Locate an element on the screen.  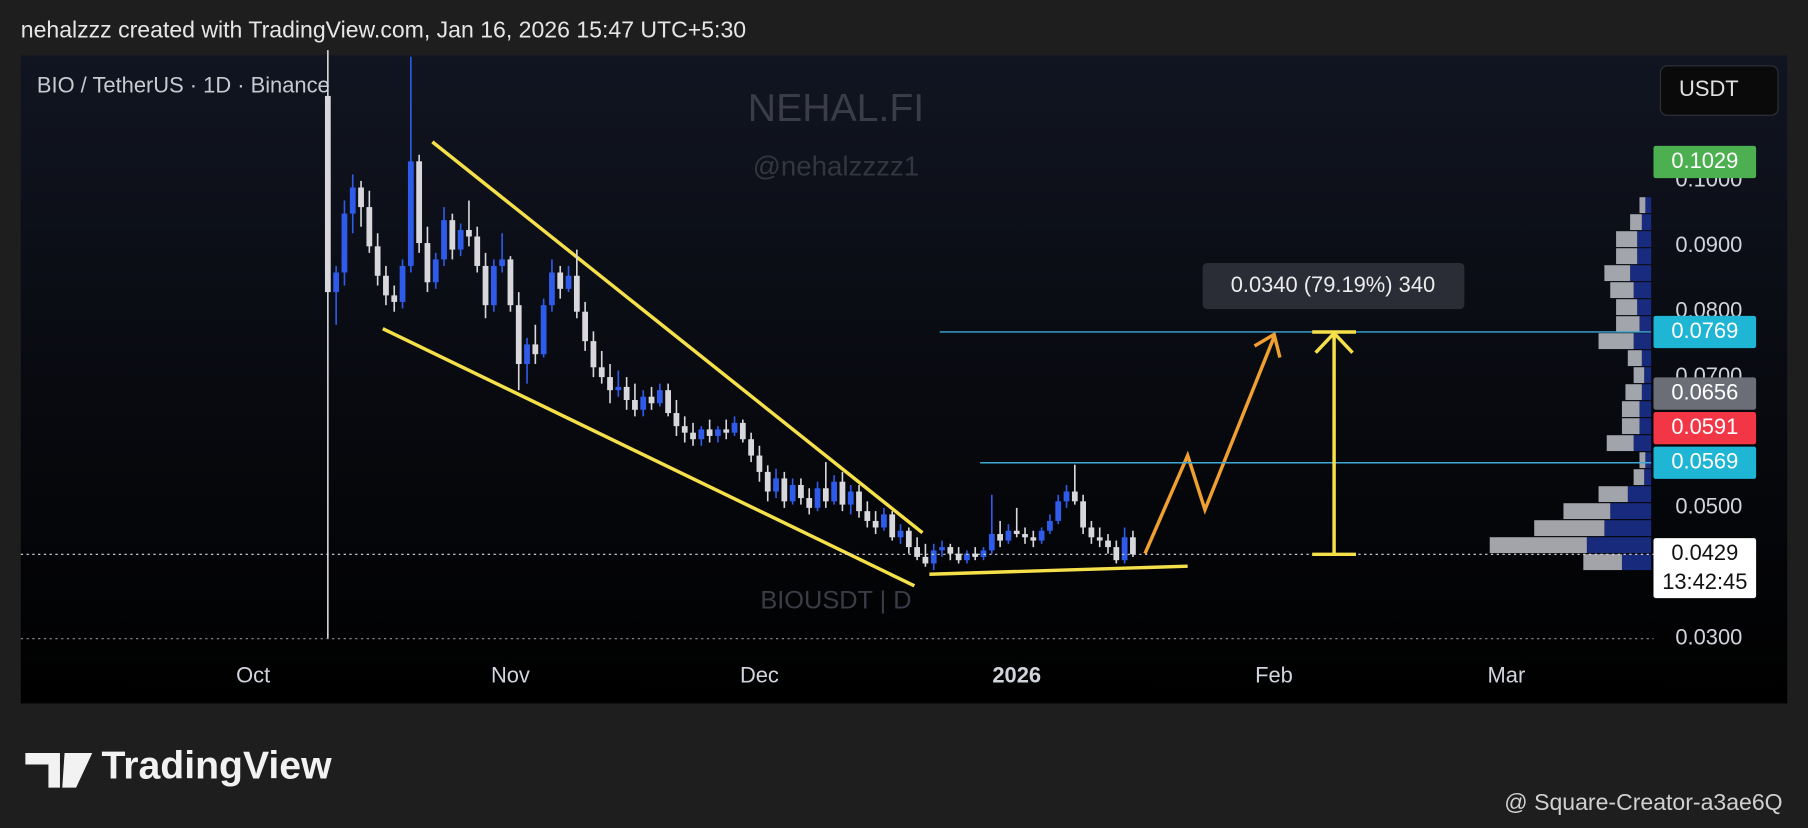
price-label: 0.0591 is located at coordinates (1704, 426).